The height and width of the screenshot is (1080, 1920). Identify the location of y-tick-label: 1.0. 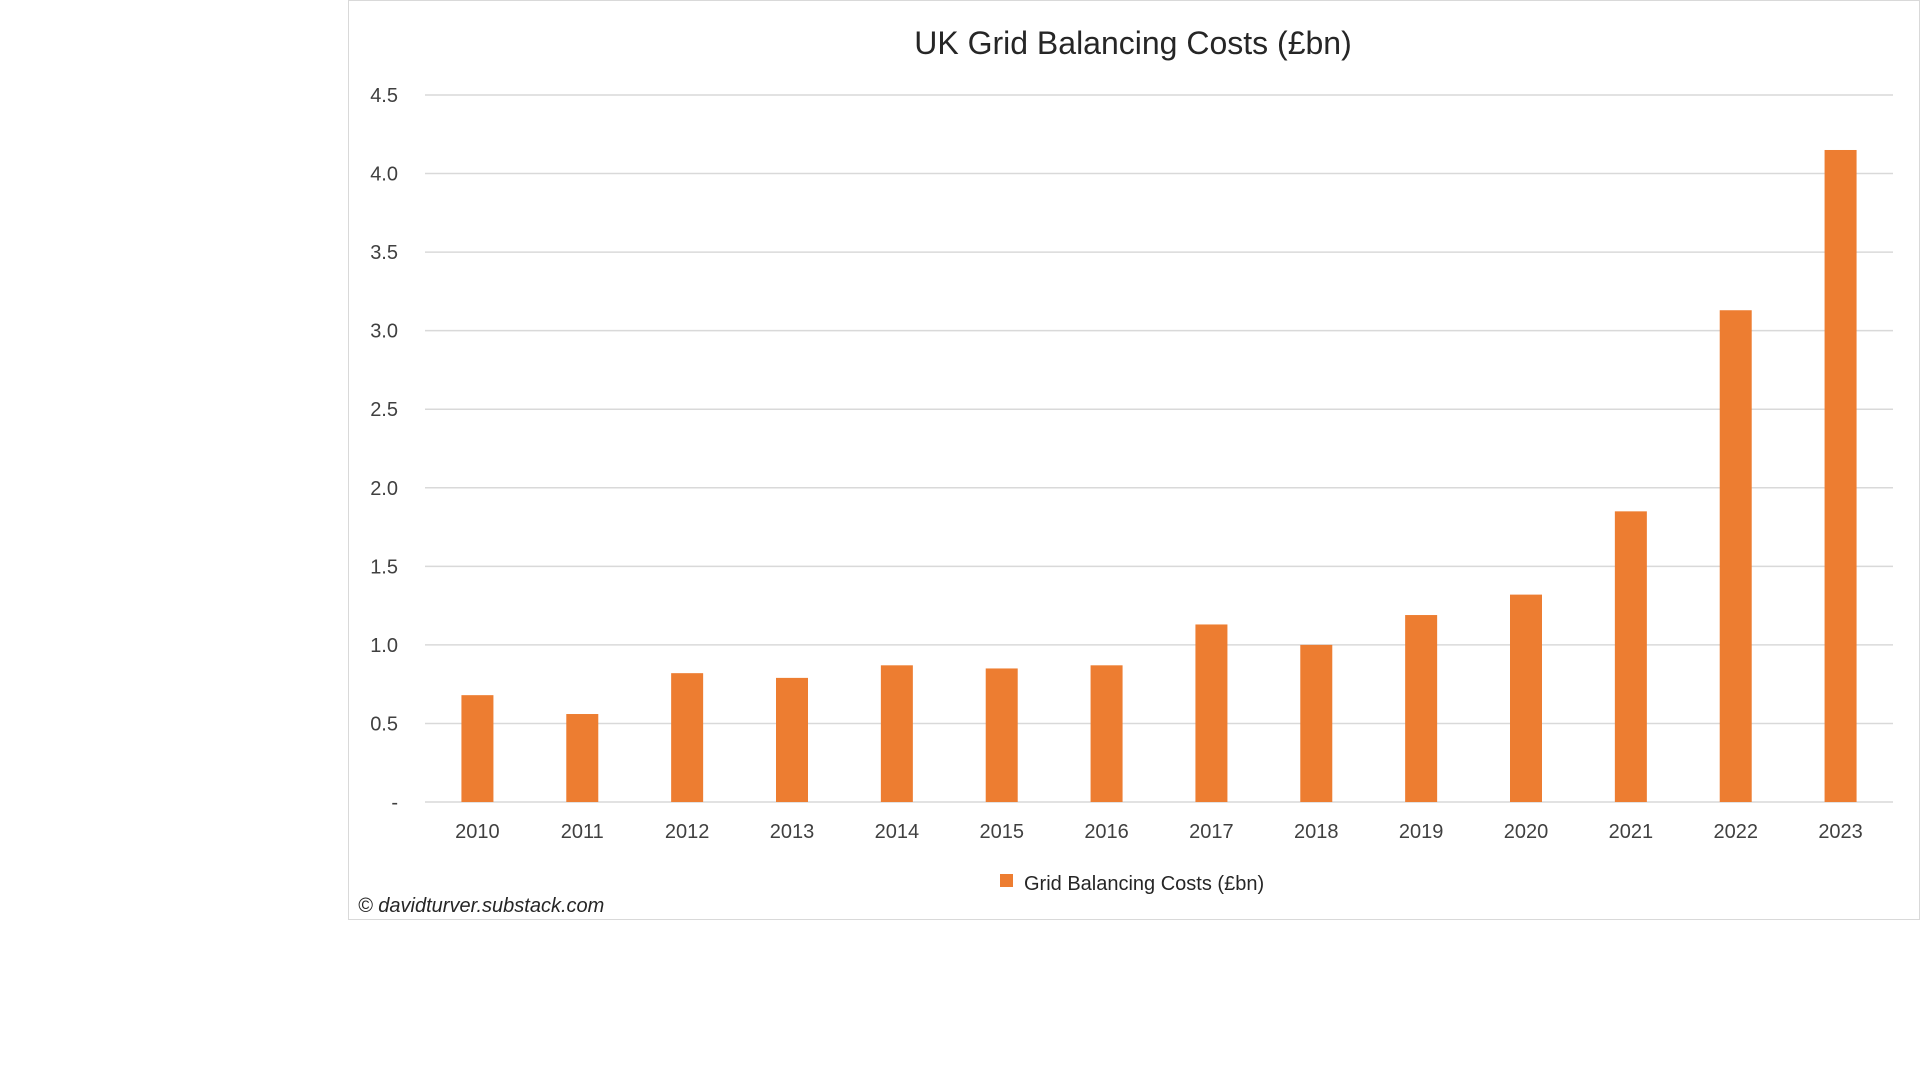
(384, 646).